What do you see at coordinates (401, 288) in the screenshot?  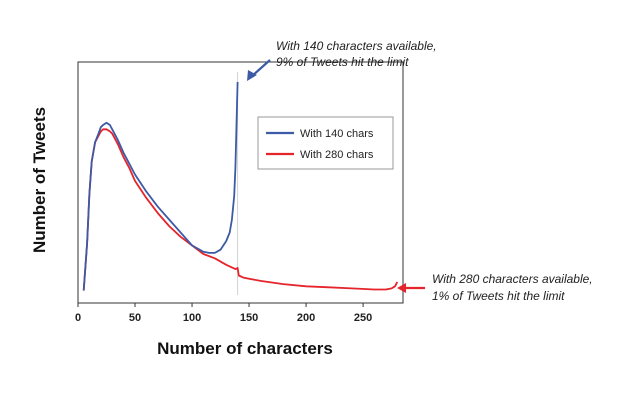 I see `annotation-280-arrowhead` at bounding box center [401, 288].